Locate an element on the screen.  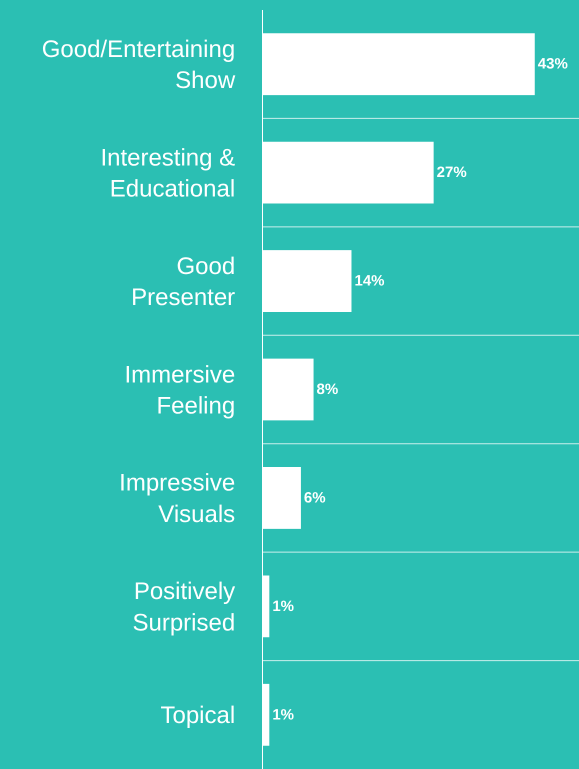
data-label: 43% is located at coordinates (553, 64).